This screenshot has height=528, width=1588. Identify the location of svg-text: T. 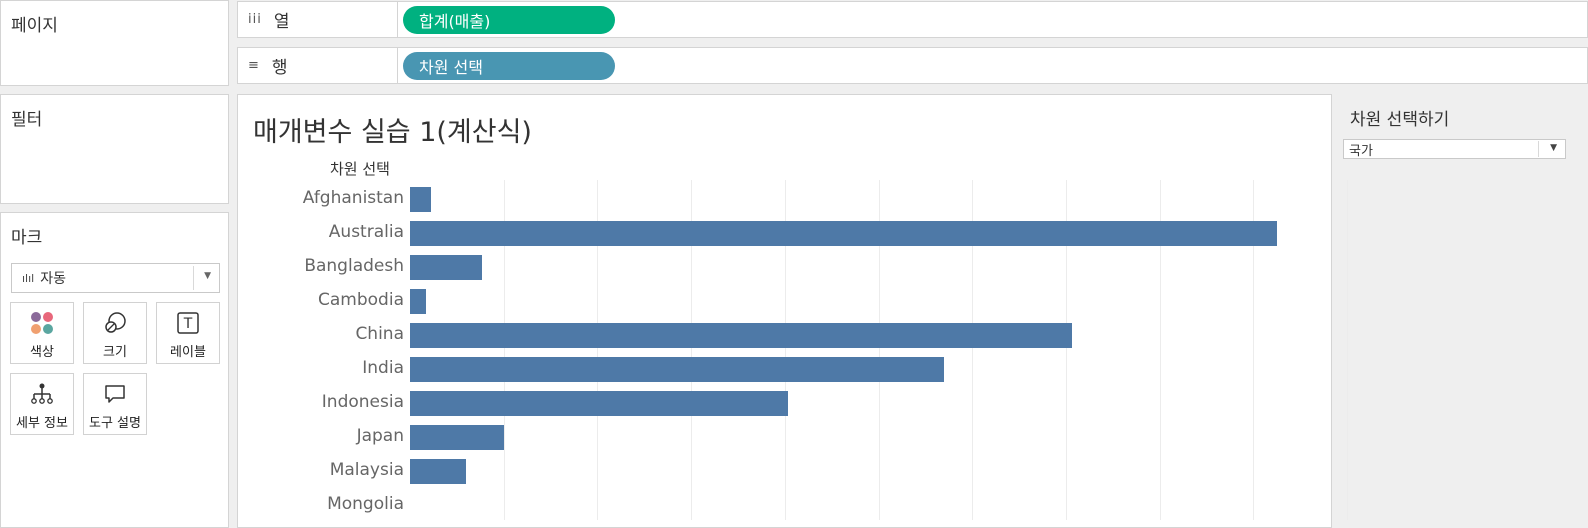
(188, 324).